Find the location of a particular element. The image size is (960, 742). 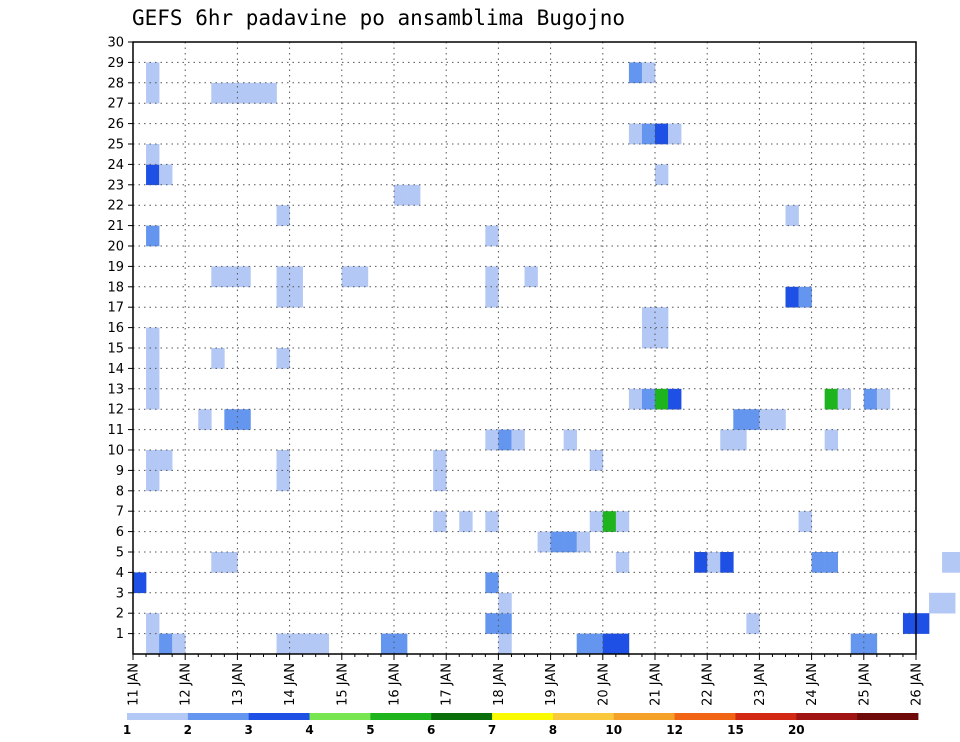

y-tick-label: 25 is located at coordinates (115, 145).